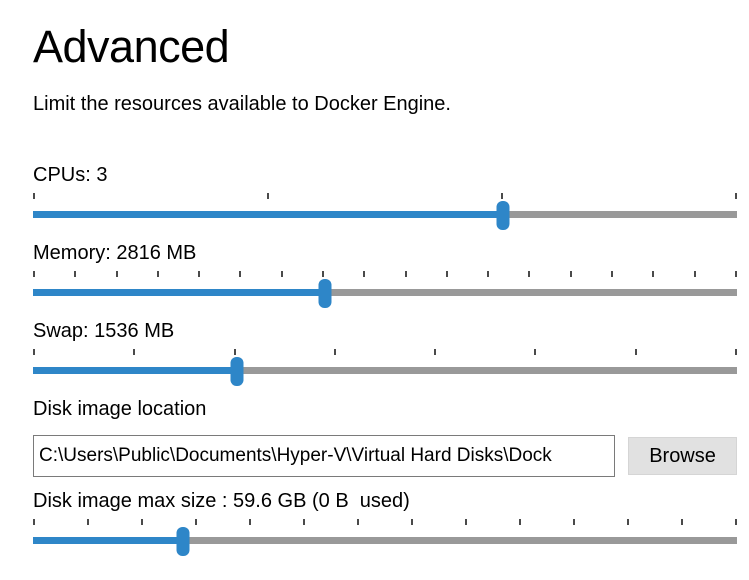 The width and height of the screenshot is (749, 580). I want to click on cpus-slider-group: CPUs: 3, so click(385, 197).